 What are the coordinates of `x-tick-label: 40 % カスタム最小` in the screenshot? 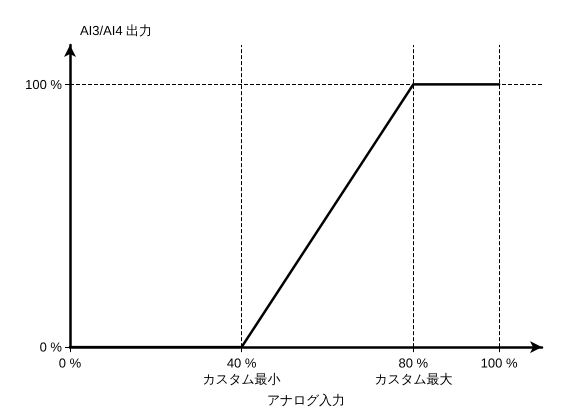 It's located at (241, 371).